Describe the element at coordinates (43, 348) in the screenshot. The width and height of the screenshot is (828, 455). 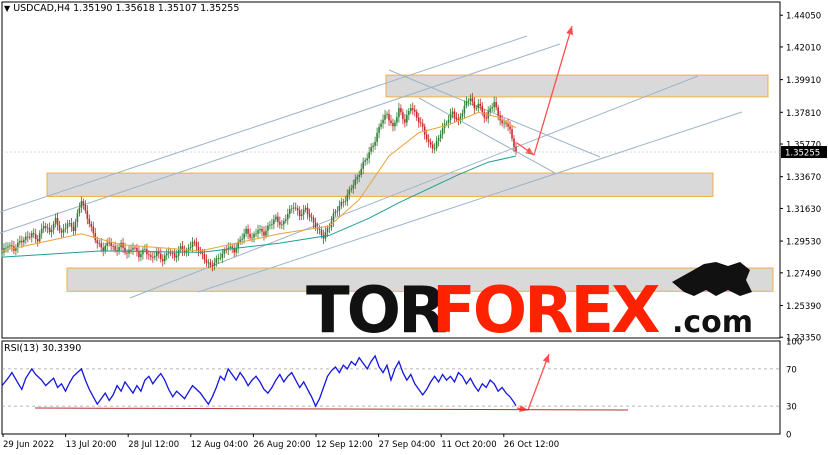
I see `rsi-title: RSI(13) 30.3390` at that location.